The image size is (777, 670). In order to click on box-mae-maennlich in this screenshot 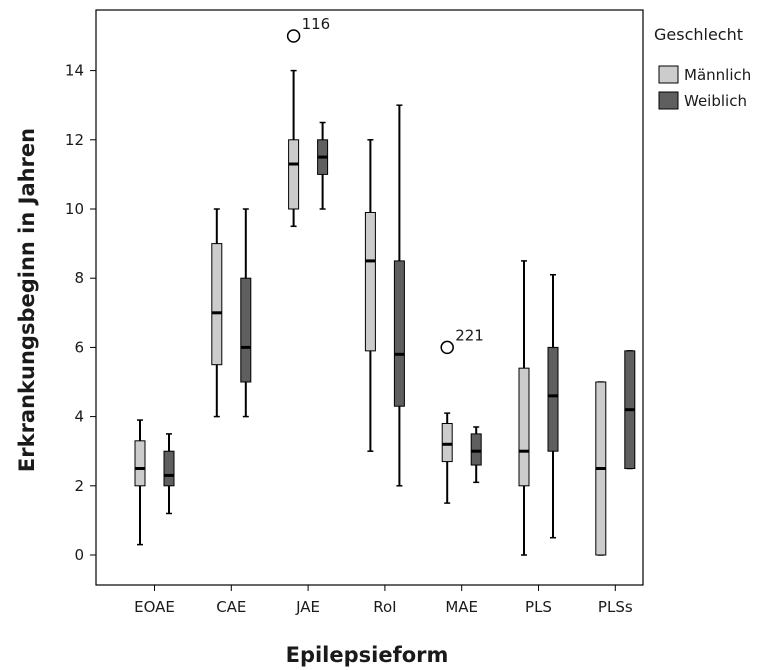, I will do `click(447, 458)`.